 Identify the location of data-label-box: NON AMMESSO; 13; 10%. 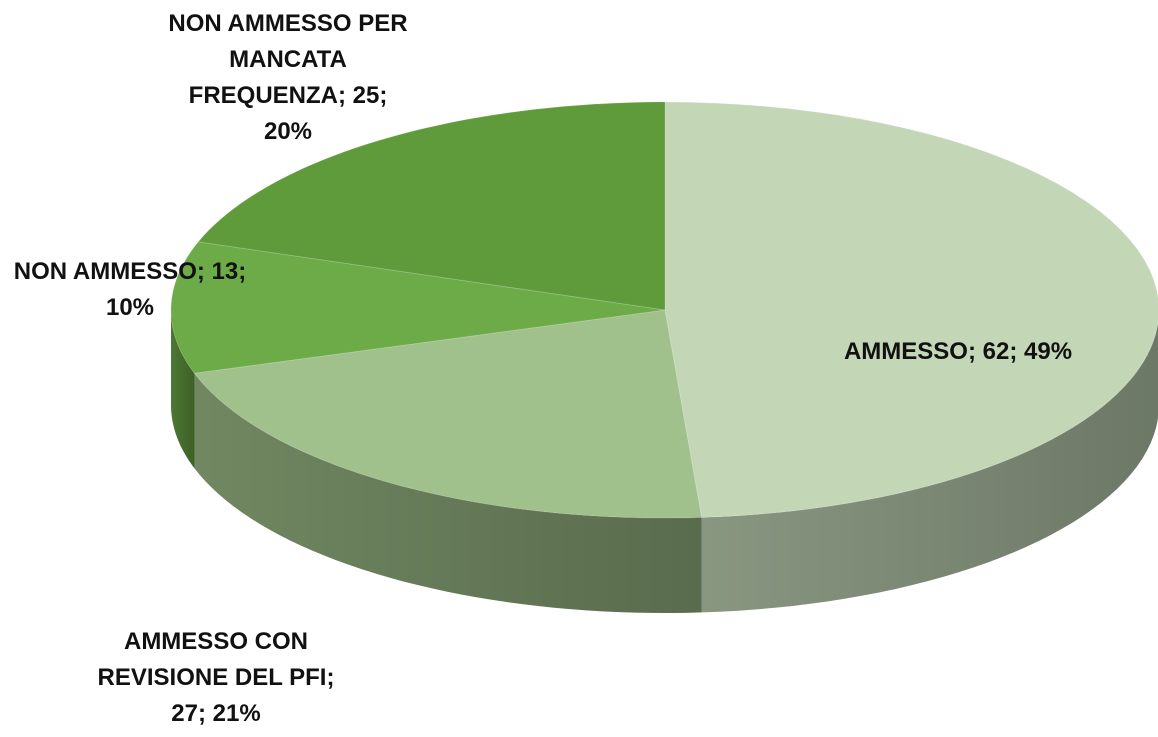
(130, 289).